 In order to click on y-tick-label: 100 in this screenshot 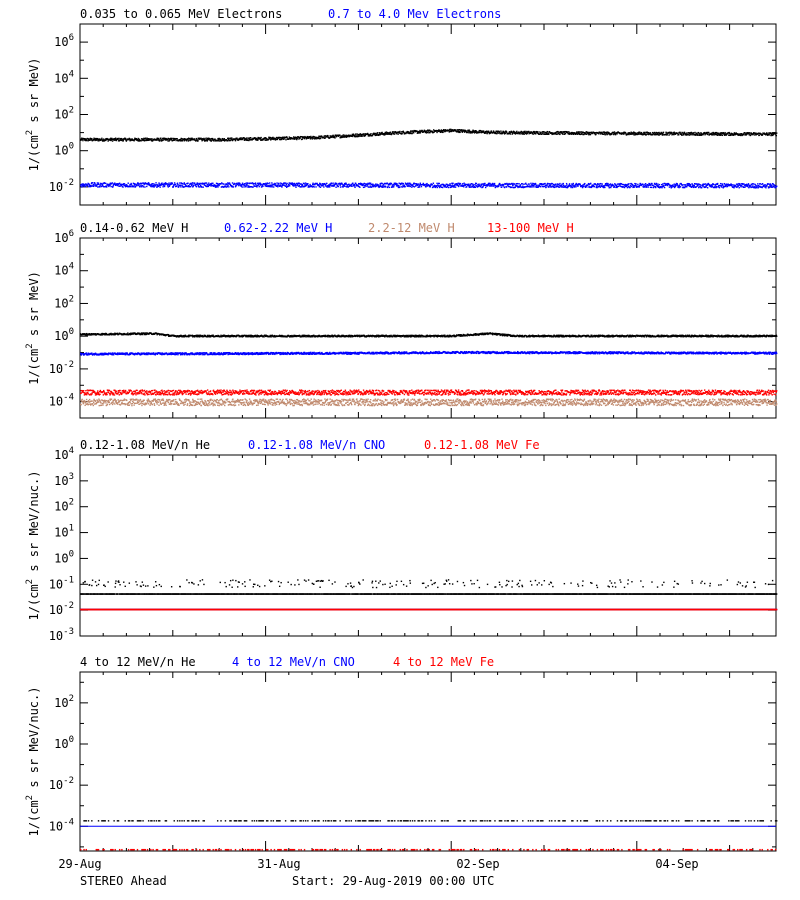, I will do `click(64, 335)`.